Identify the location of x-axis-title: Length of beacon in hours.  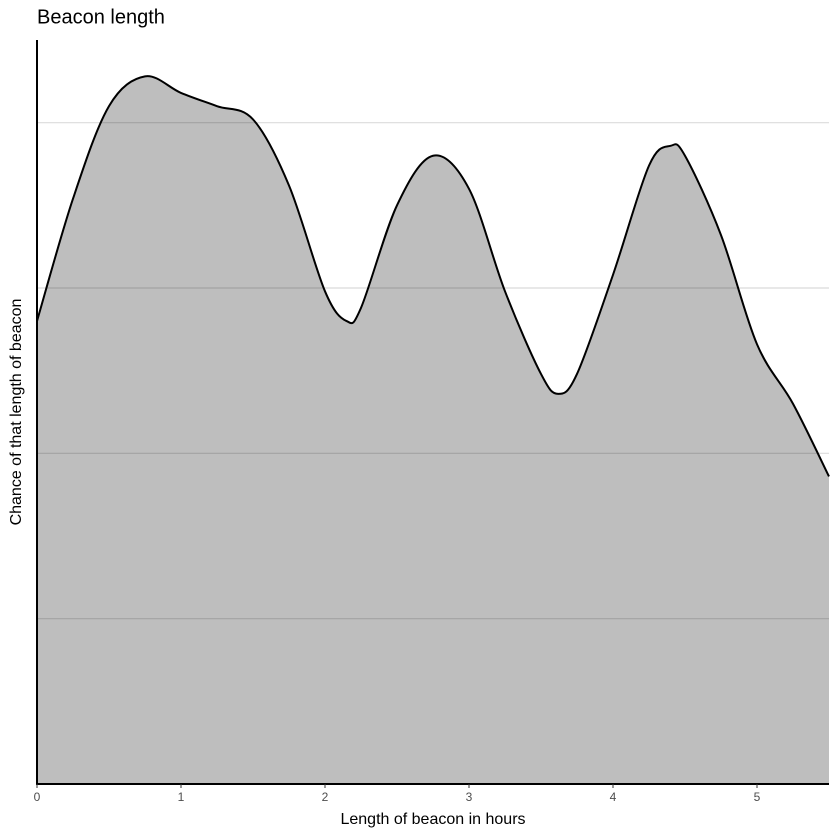
(432, 819).